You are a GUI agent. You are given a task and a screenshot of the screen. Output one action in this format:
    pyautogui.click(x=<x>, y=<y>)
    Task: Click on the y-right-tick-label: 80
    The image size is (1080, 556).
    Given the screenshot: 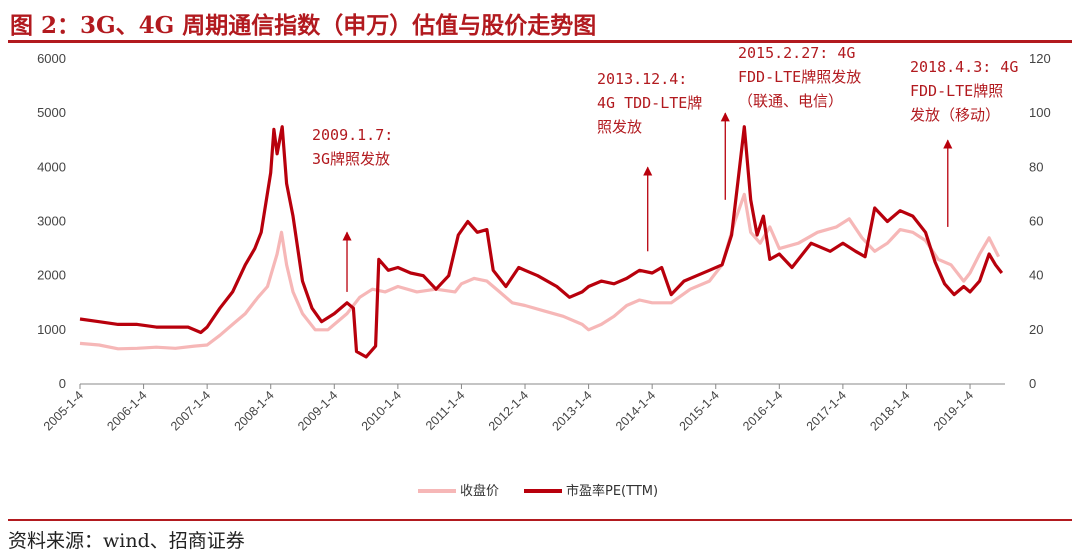 What is the action you would take?
    pyautogui.click(x=1036, y=166)
    